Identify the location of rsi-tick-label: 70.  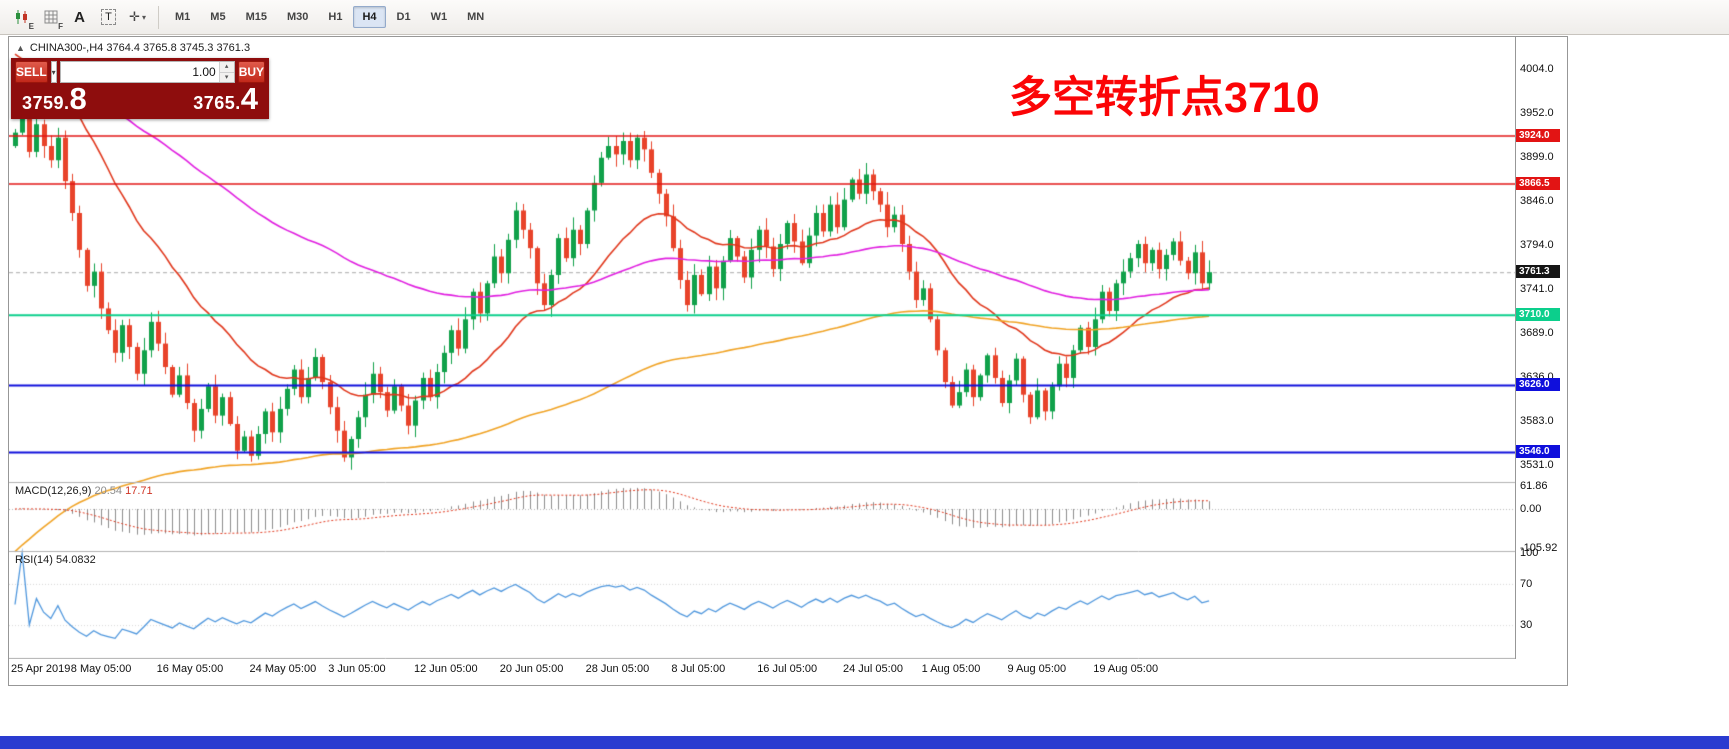
(1526, 583).